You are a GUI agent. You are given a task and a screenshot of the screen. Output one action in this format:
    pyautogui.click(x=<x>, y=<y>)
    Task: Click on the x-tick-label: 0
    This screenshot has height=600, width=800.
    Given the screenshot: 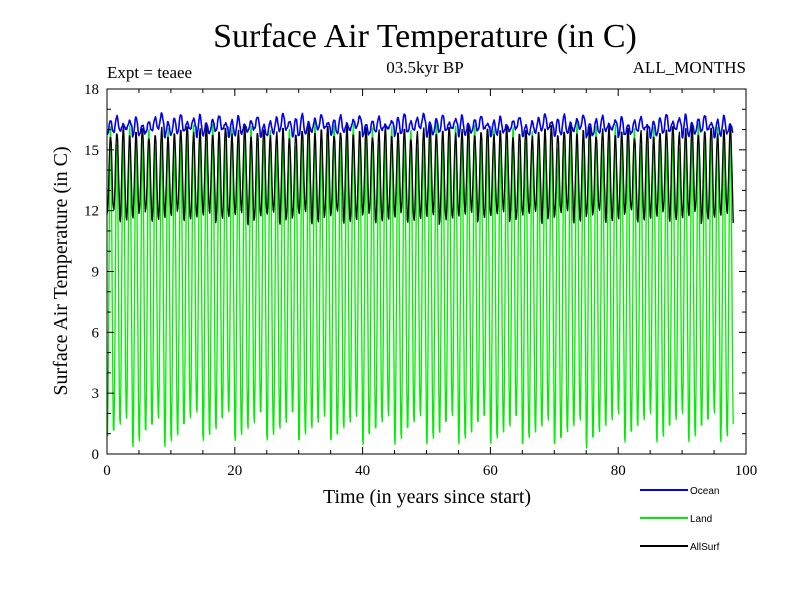 What is the action you would take?
    pyautogui.click(x=107, y=471)
    